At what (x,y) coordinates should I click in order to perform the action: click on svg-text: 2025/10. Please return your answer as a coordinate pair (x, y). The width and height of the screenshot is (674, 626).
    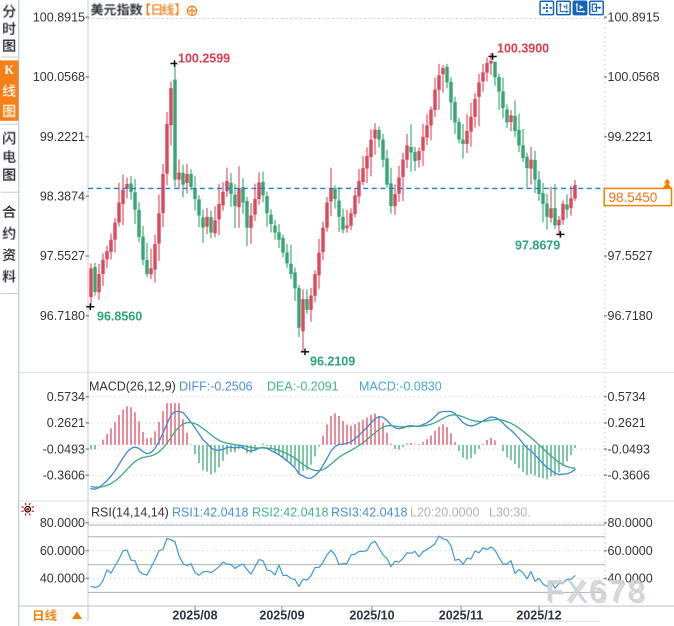
    Looking at the image, I should click on (371, 616).